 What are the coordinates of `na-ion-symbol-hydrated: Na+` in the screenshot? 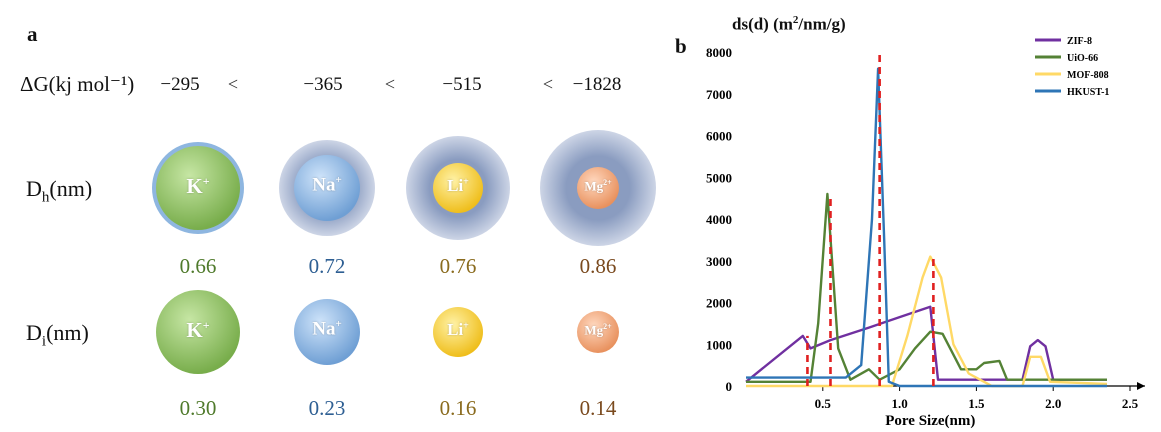 It's located at (327, 185).